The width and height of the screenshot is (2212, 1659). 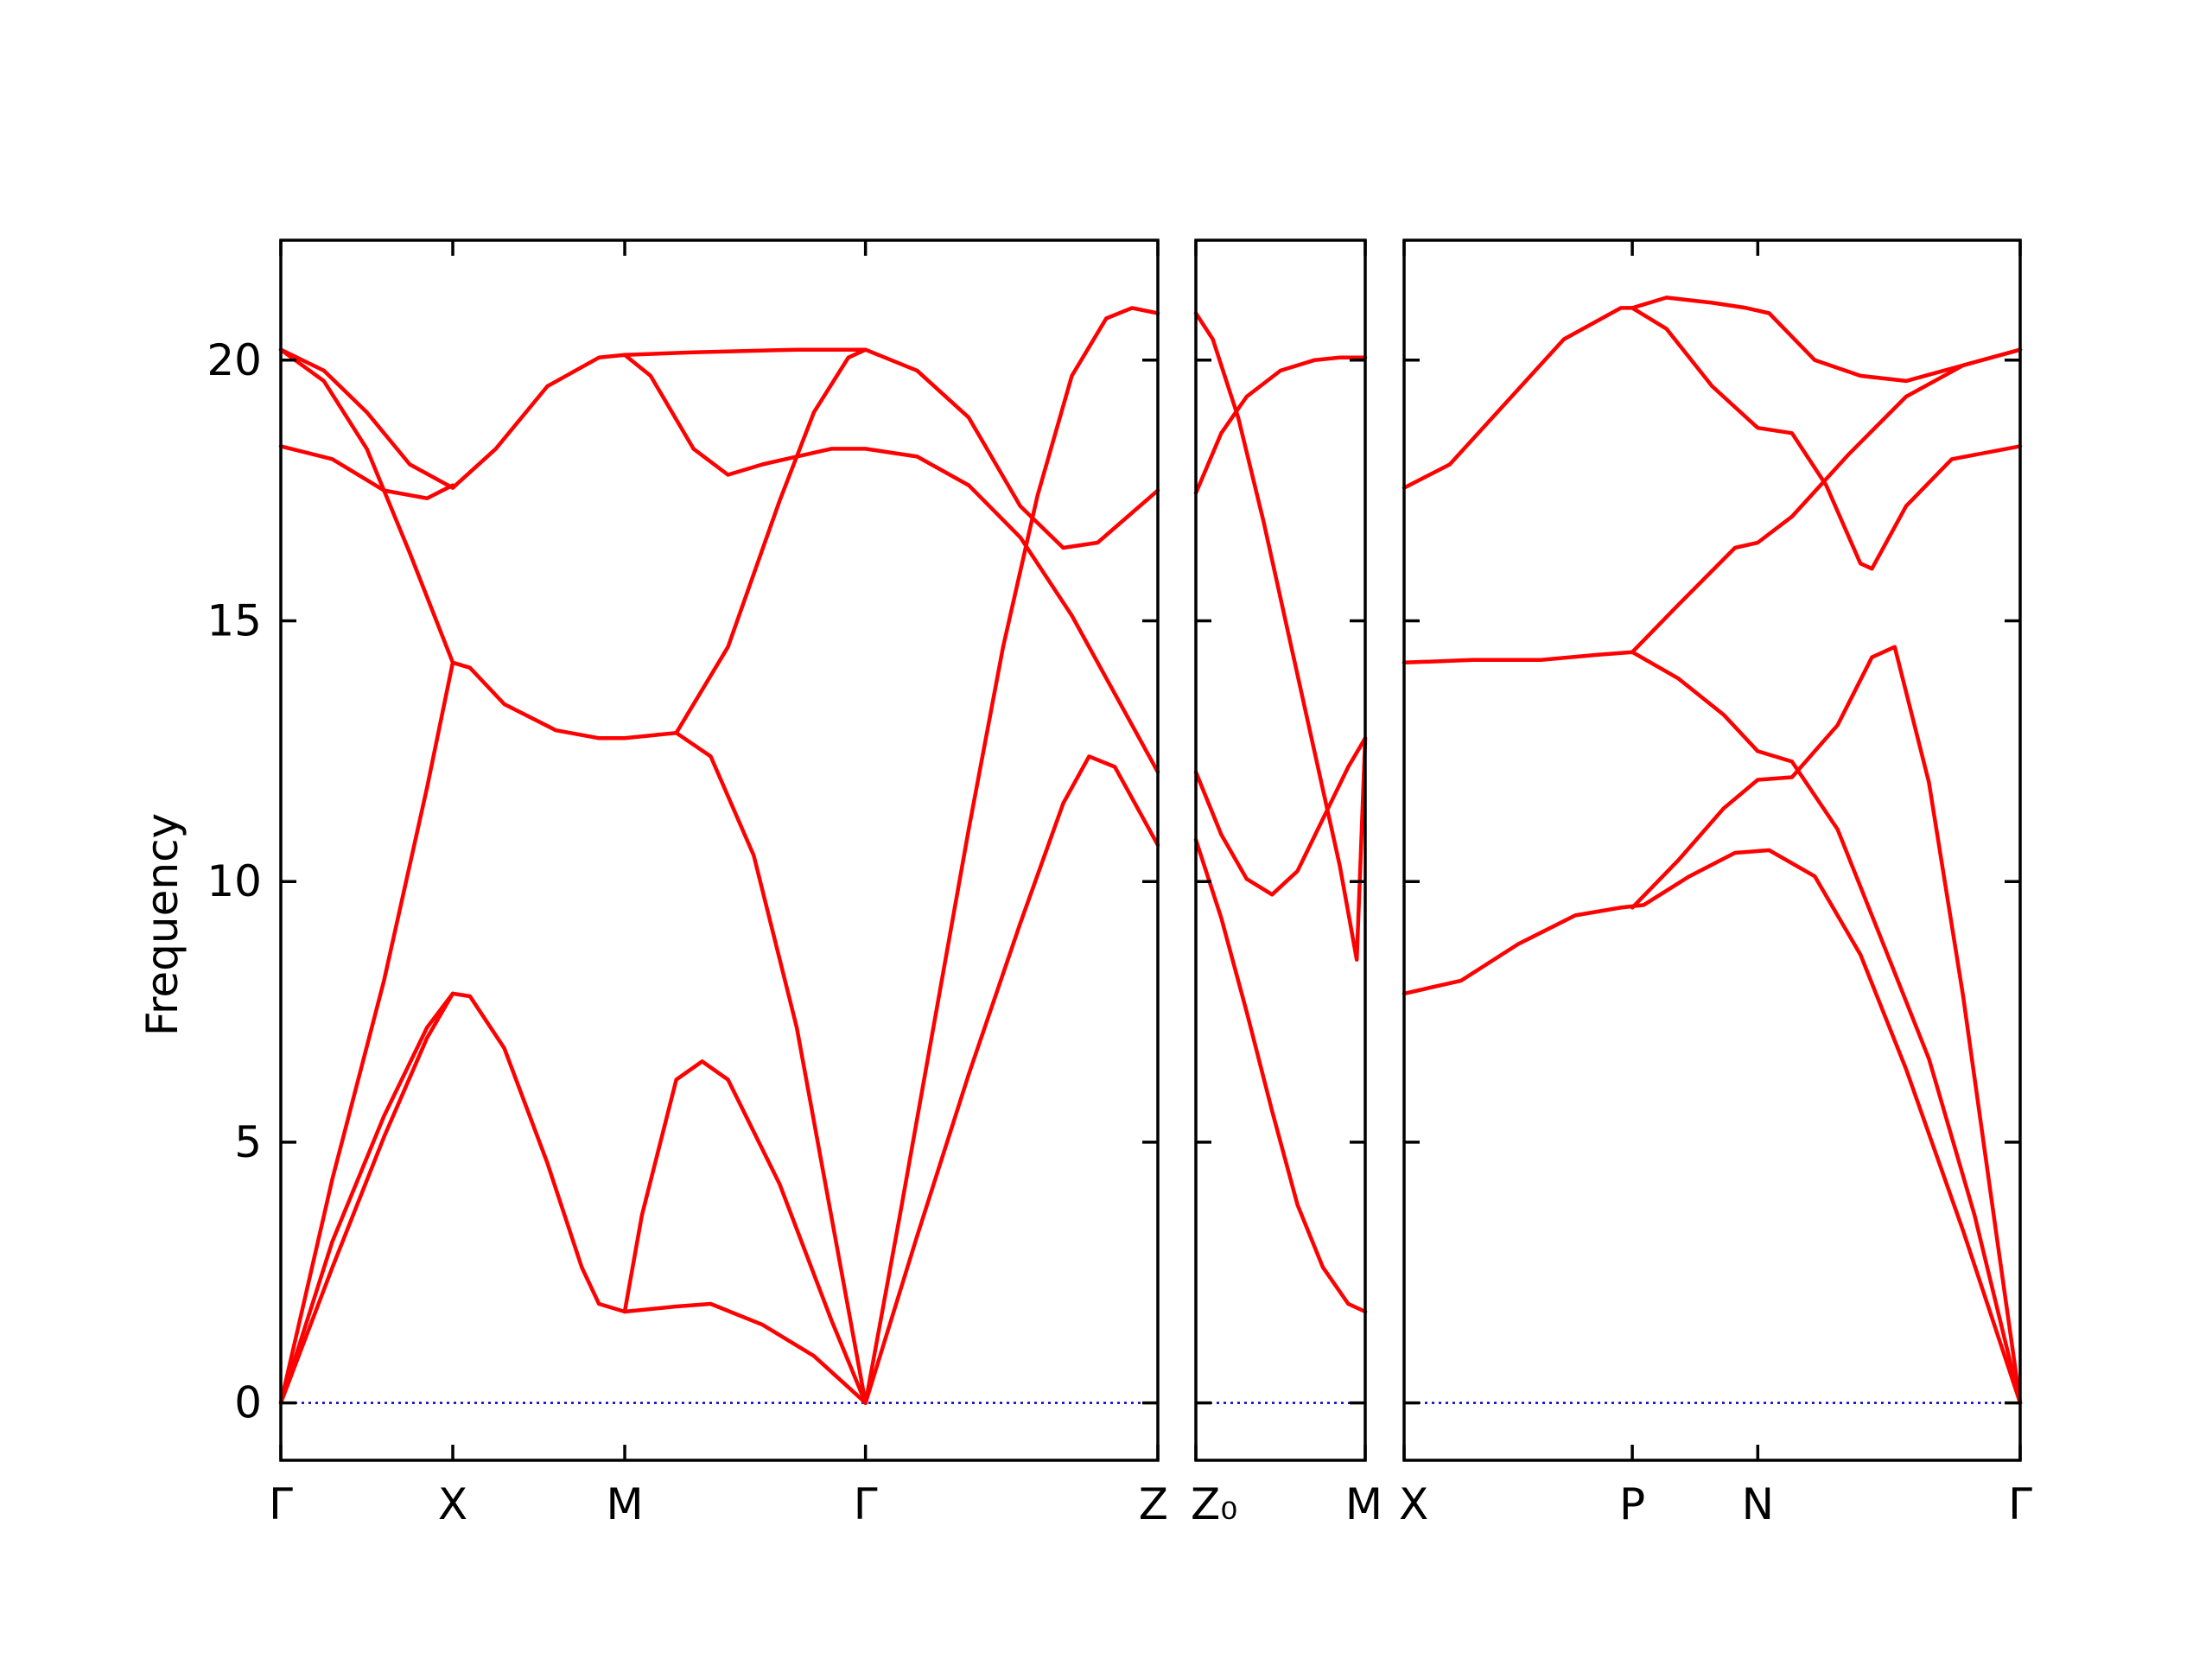 I want to click on y-tick-label: 15, so click(x=234, y=620).